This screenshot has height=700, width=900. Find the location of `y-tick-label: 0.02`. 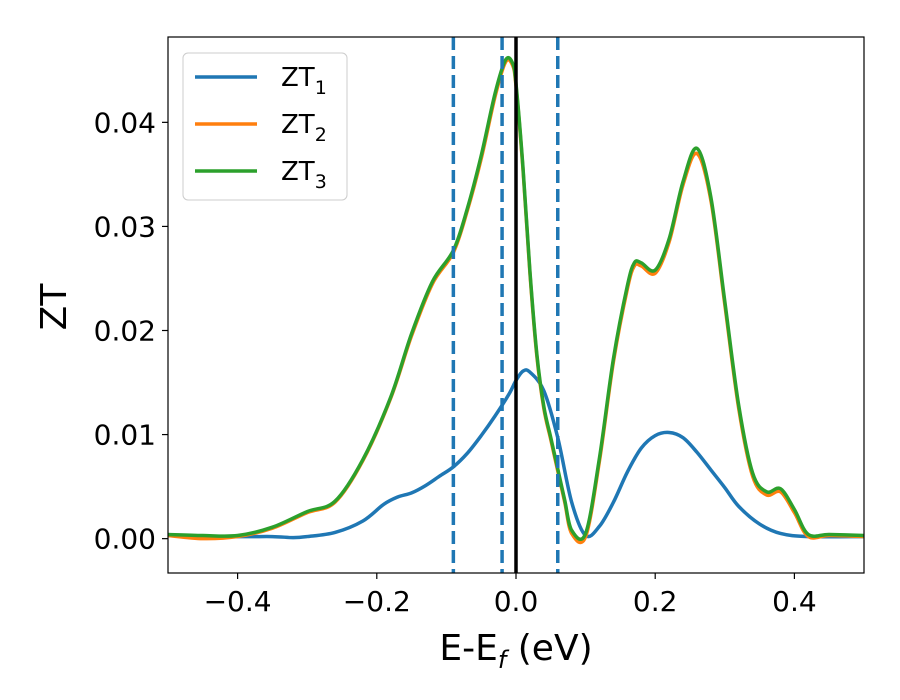

y-tick-label: 0.02 is located at coordinates (125, 330).